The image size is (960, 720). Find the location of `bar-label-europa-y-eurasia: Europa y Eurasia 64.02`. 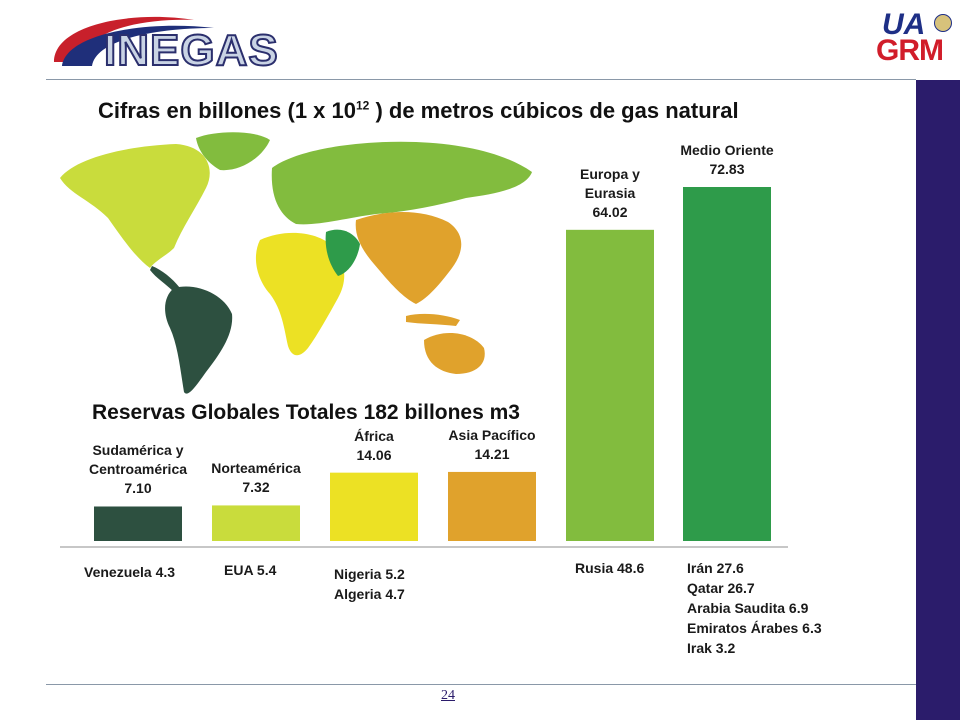

bar-label-europa-y-eurasia: Europa y Eurasia 64.02 is located at coordinates (610, 192).